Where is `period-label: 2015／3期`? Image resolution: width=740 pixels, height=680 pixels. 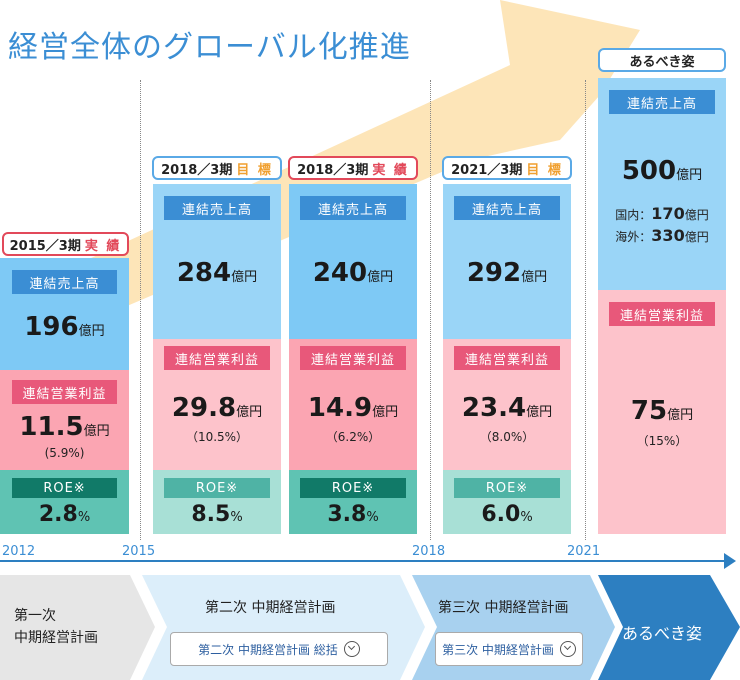 period-label: 2015／3期 is located at coordinates (45, 246).